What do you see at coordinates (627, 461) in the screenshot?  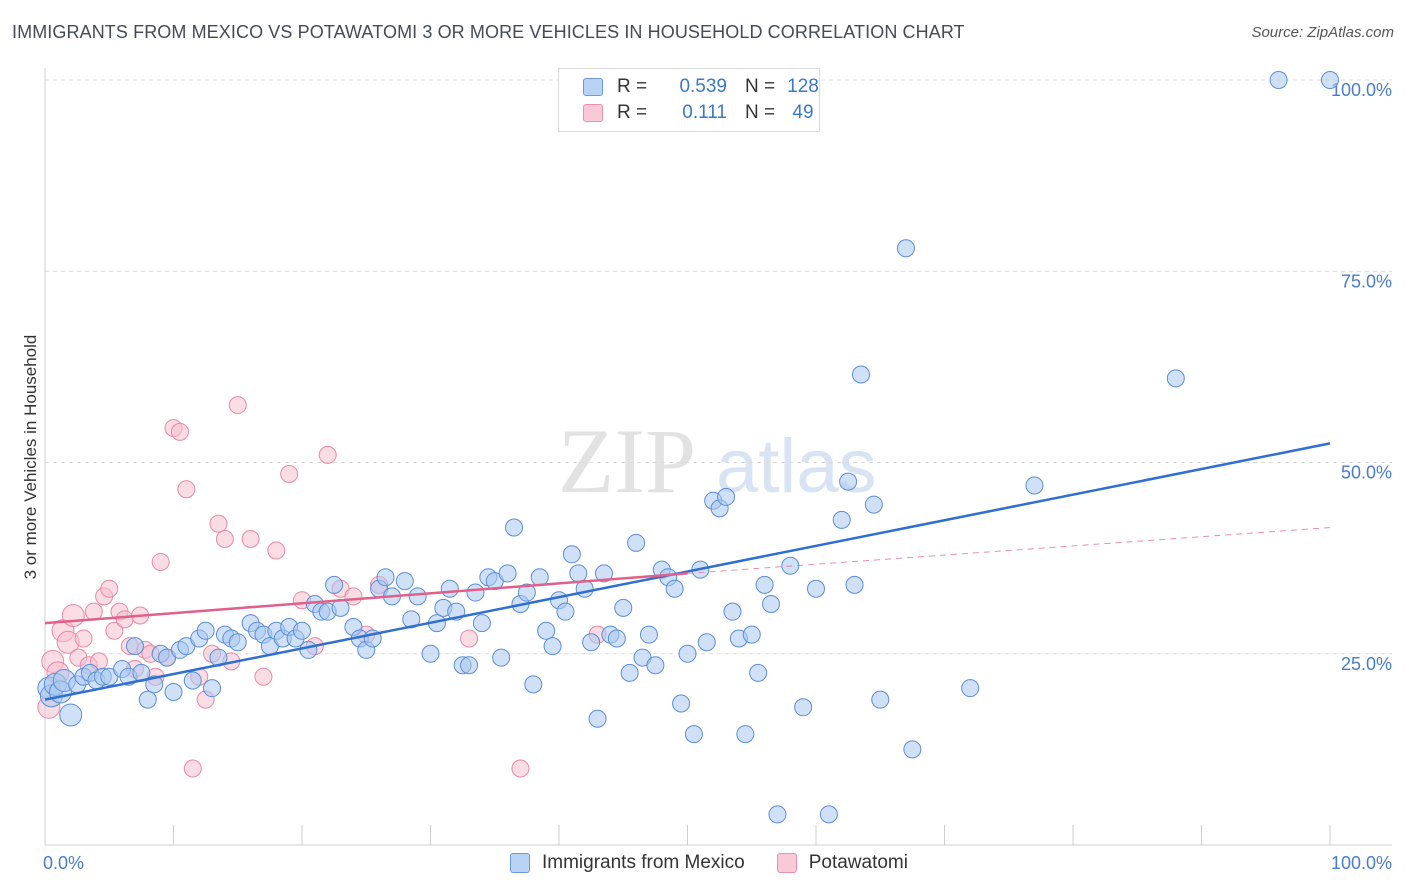 I see `watermark-zip: ZIP` at bounding box center [627, 461].